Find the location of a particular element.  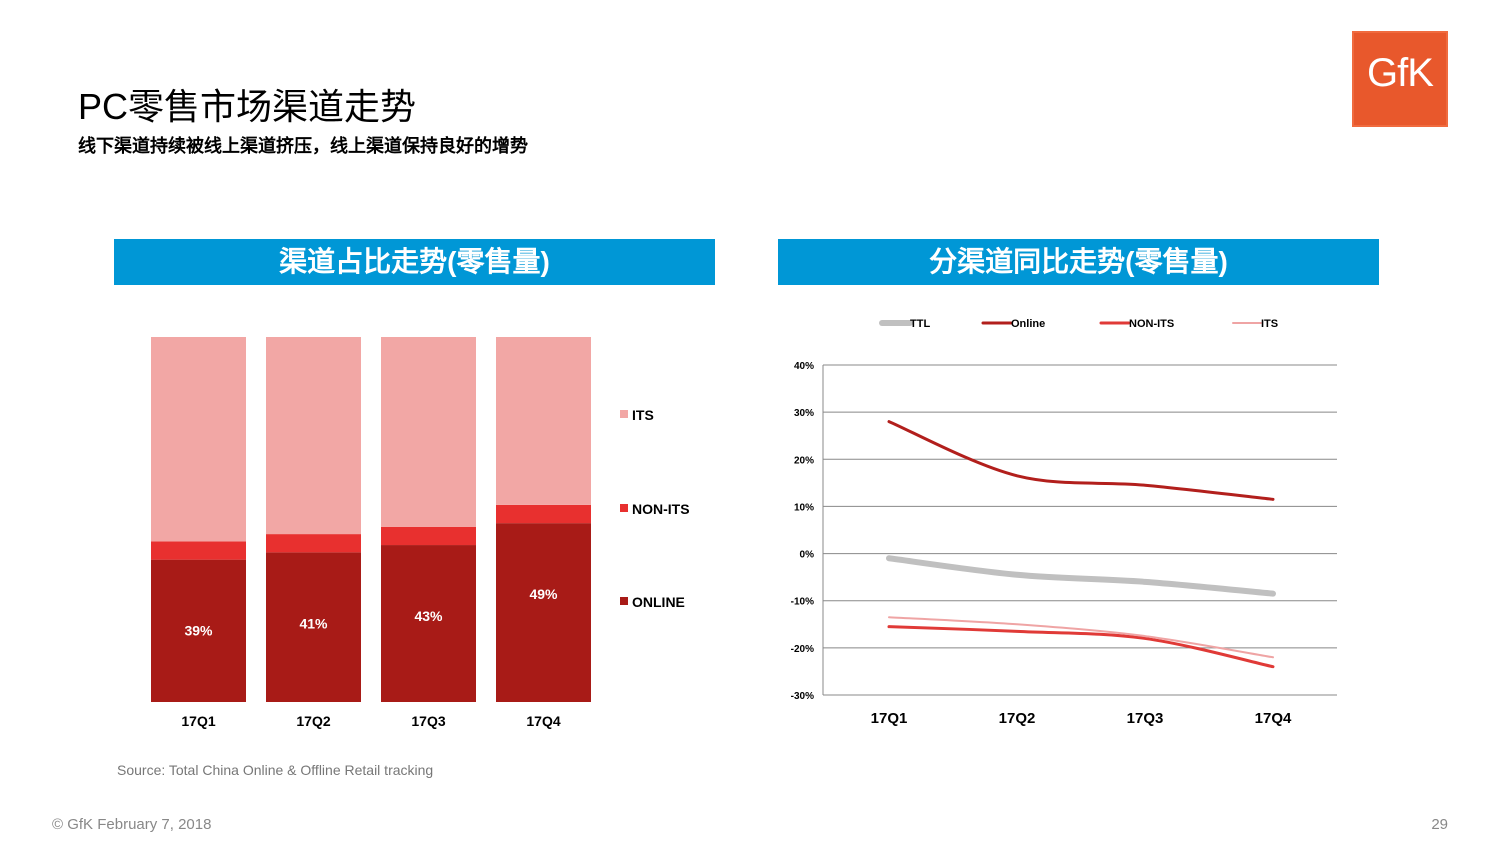

bar-segment-non-its-17q4 is located at coordinates (543, 514).